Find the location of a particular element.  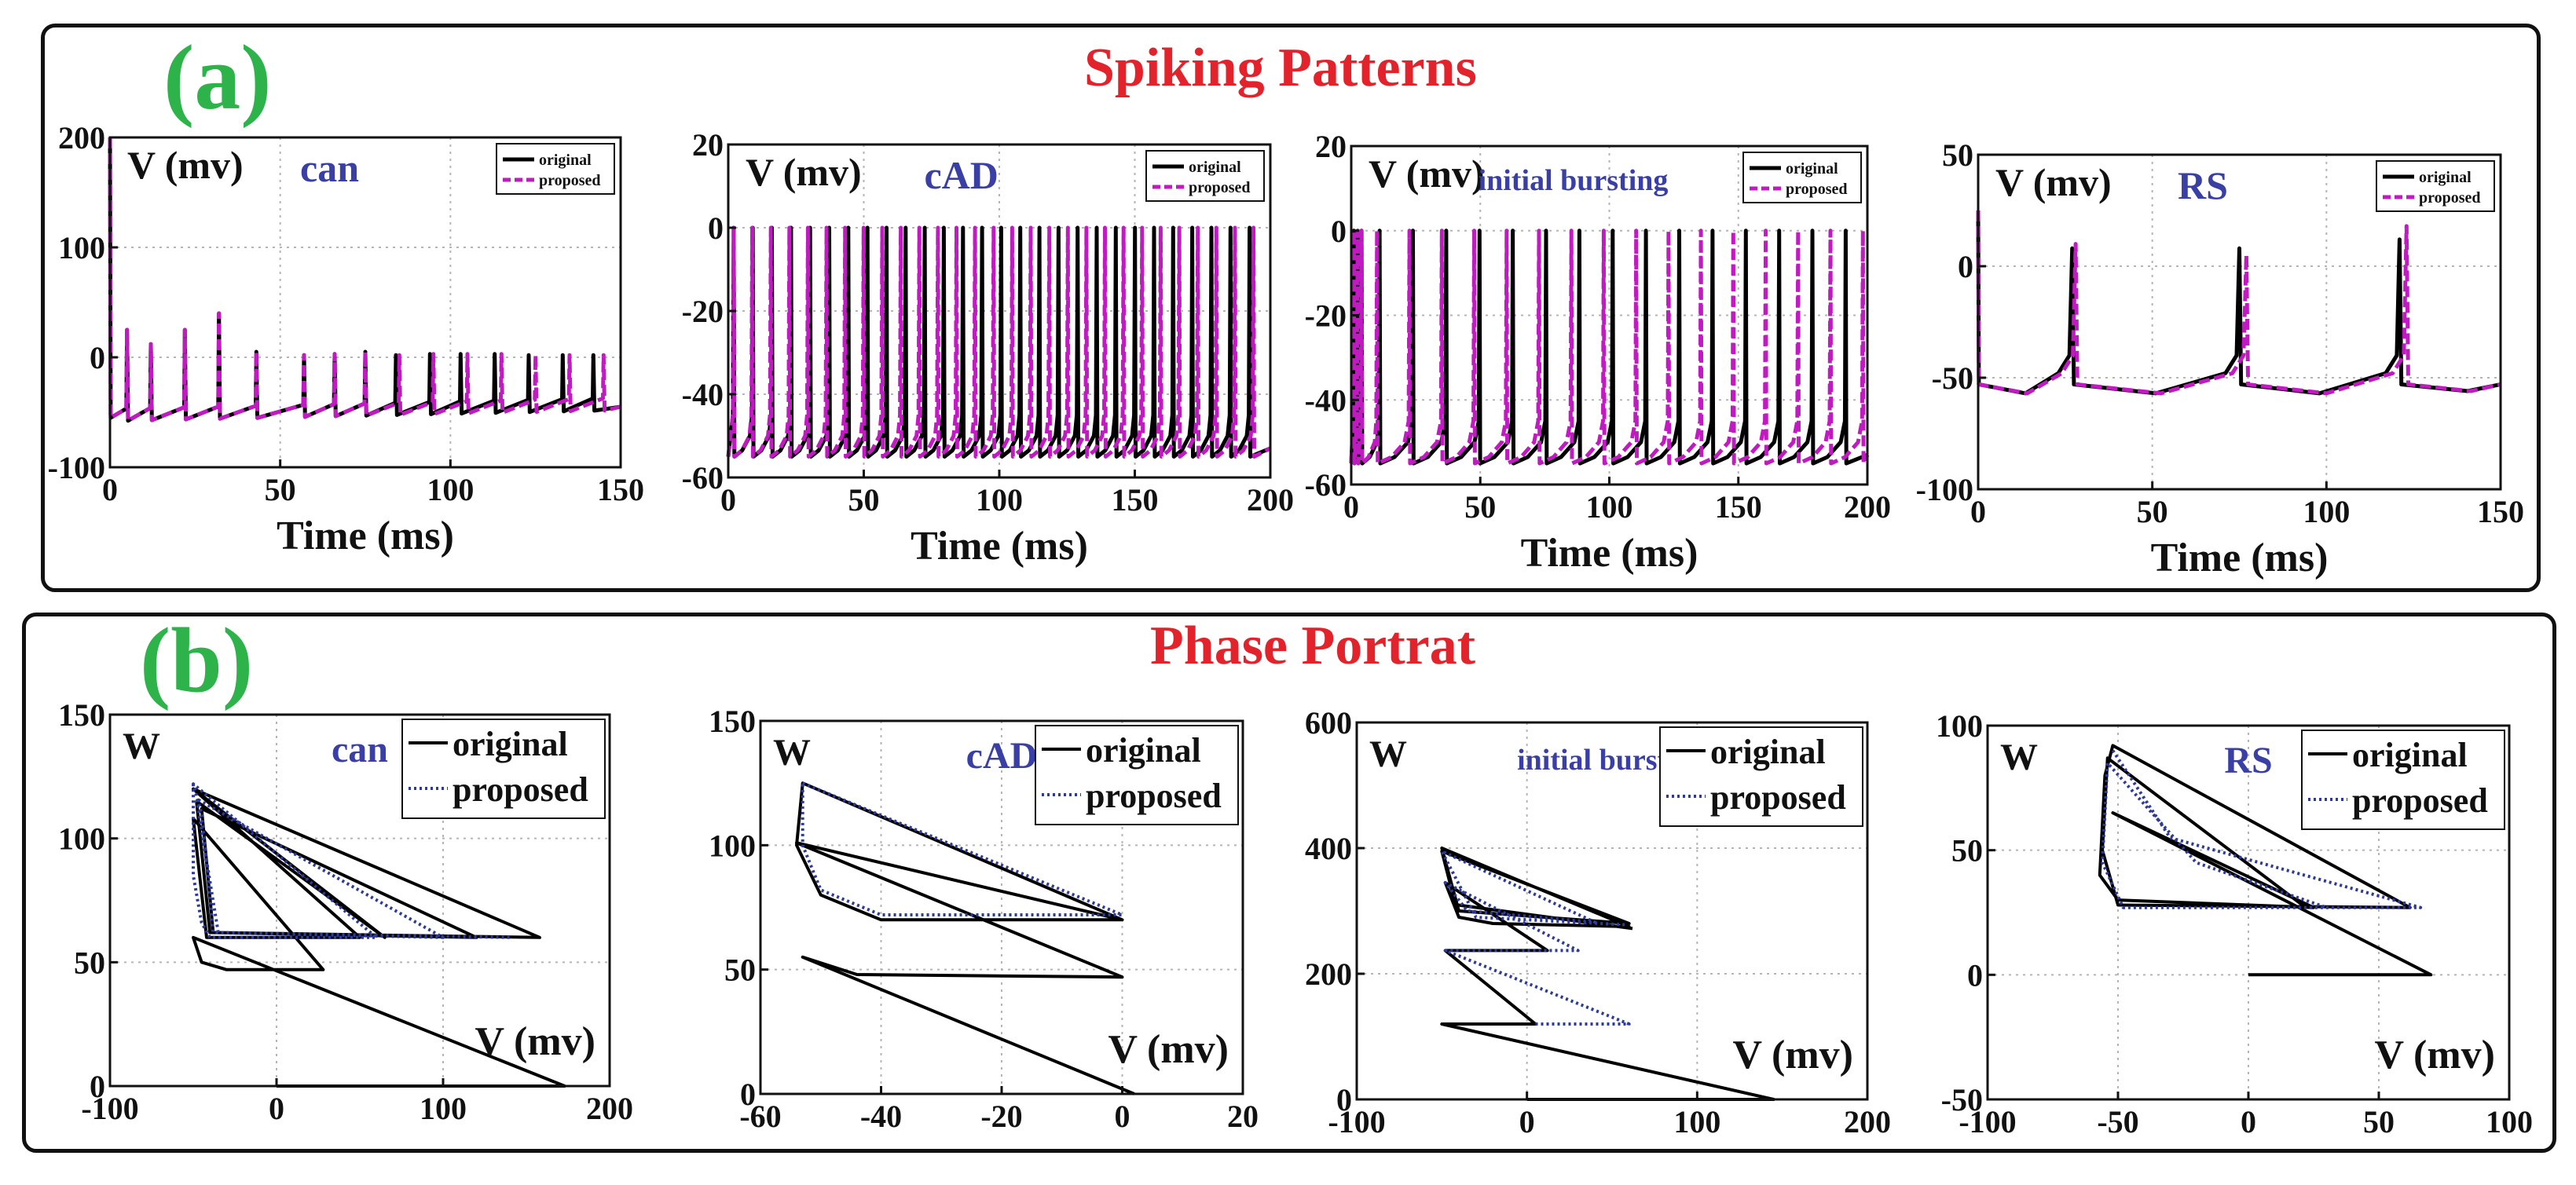

xtick-label: -60 is located at coordinates (760, 1116).